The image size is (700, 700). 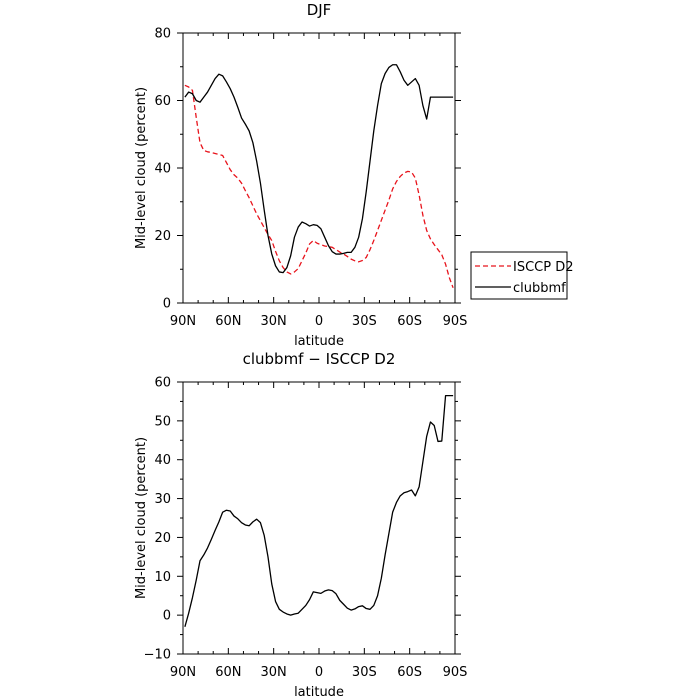 I want to click on y-tick-label: 10, so click(x=162, y=577).